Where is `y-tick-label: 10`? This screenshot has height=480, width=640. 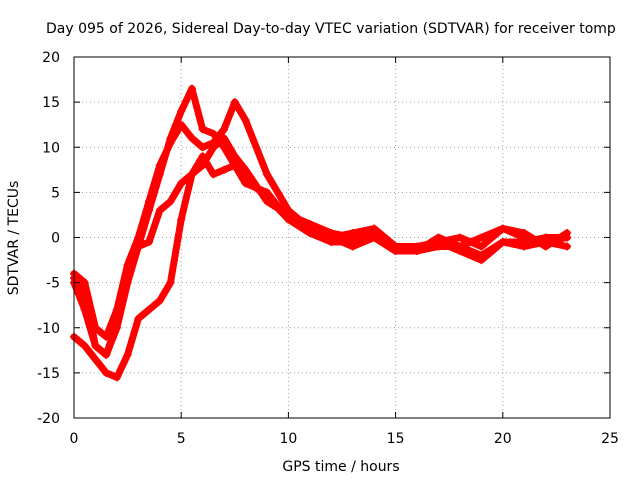
y-tick-label: 10 is located at coordinates (51, 148).